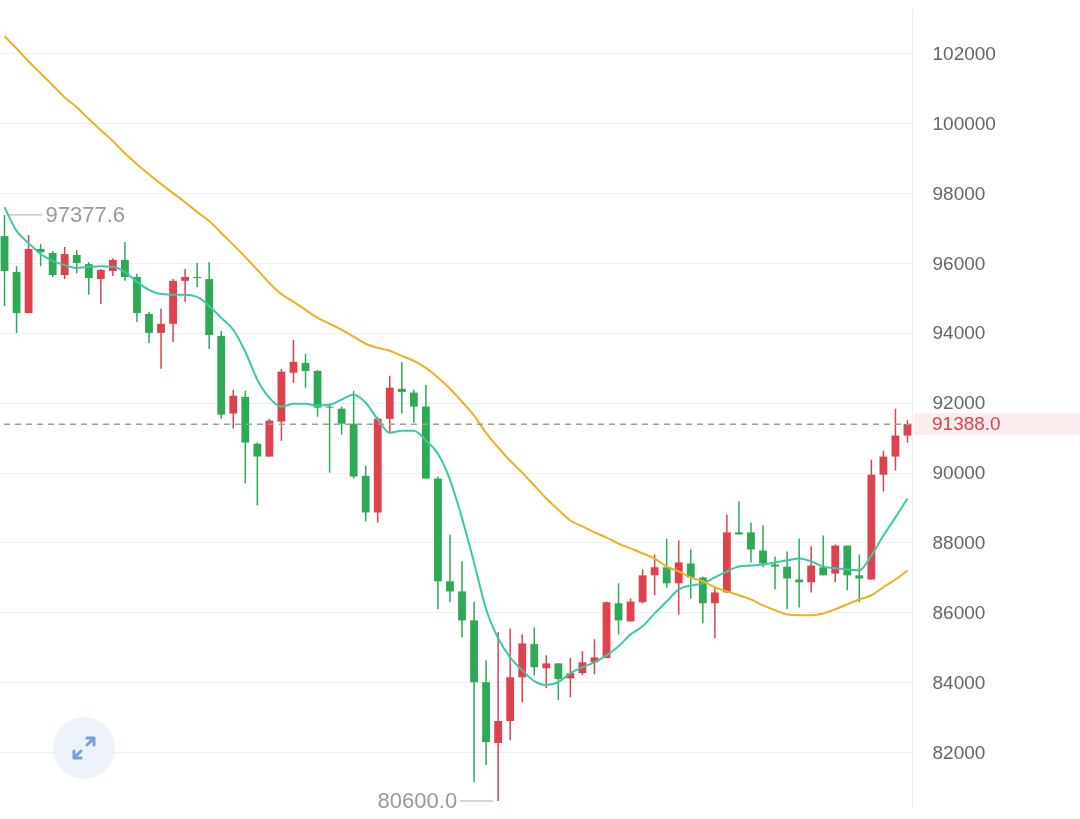 The width and height of the screenshot is (1080, 819). I want to click on y-tick-label: 90000, so click(959, 473).